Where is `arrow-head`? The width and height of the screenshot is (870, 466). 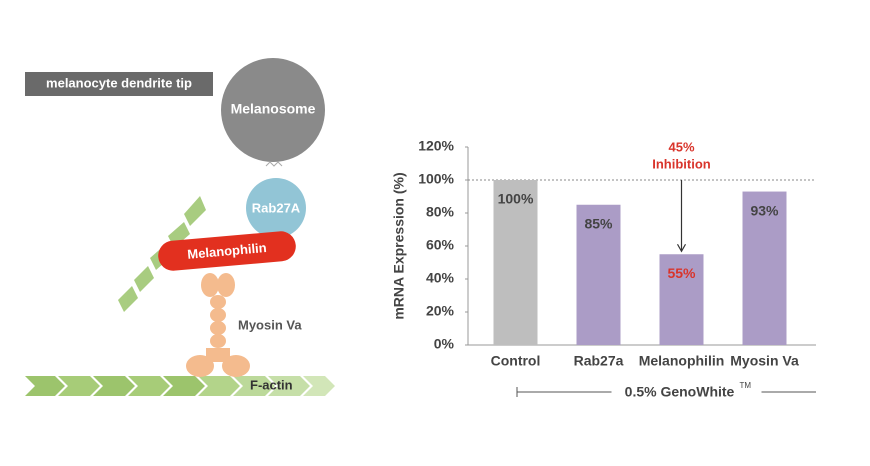 arrow-head is located at coordinates (681, 248).